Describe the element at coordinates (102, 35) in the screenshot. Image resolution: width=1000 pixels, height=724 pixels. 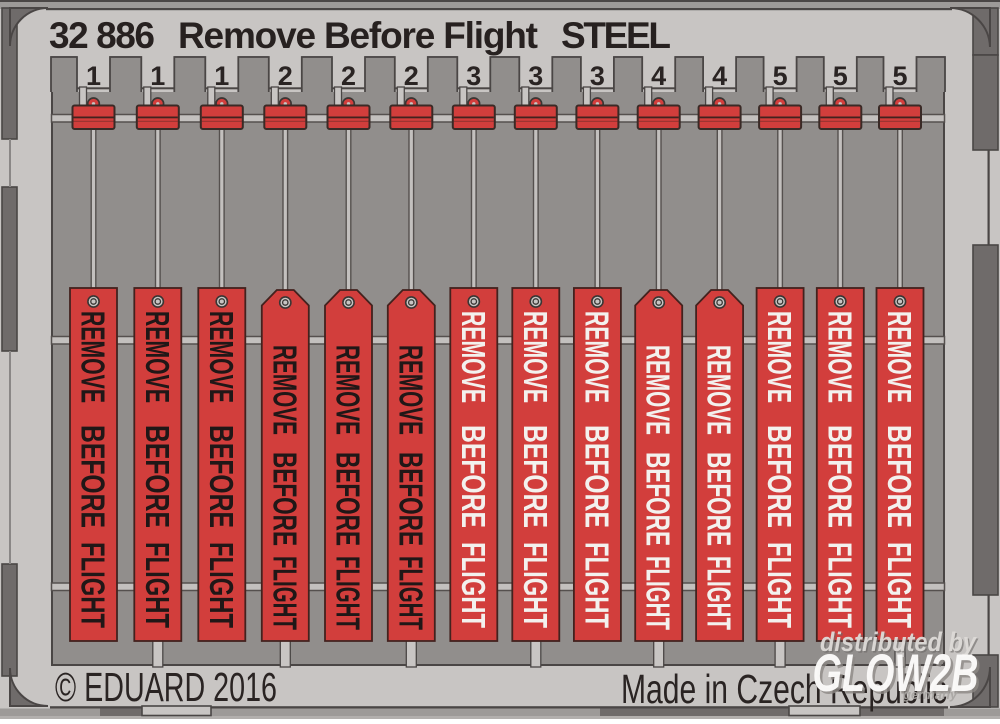
I see `svg-text: 32 886` at that location.